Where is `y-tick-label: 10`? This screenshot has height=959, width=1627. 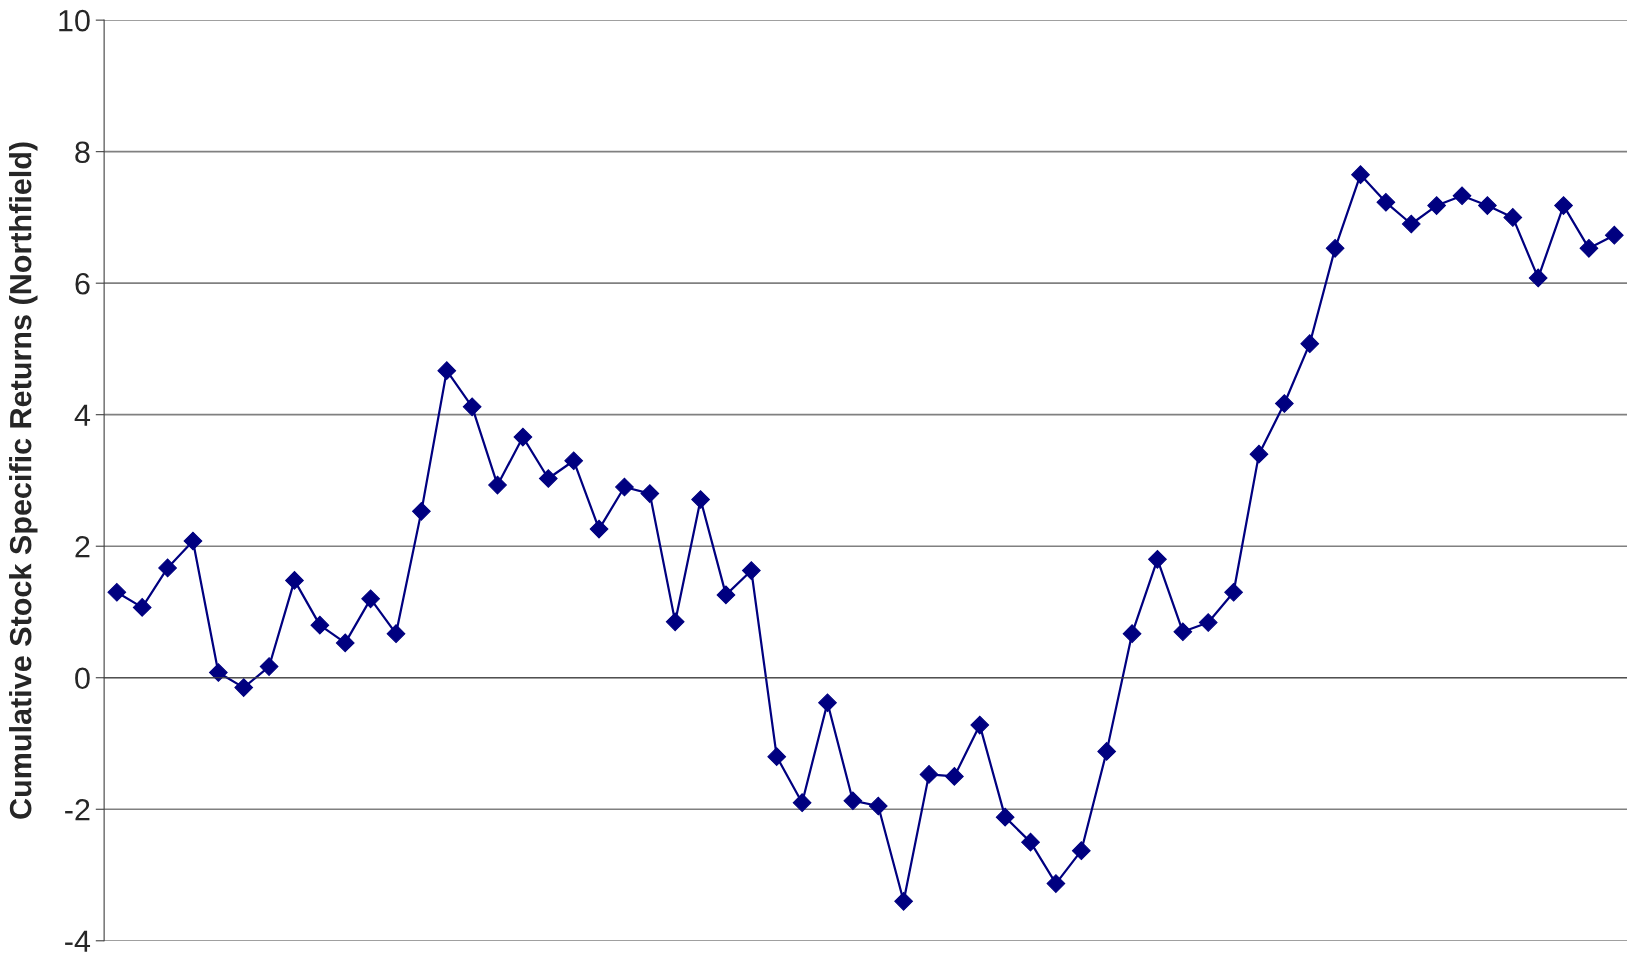 y-tick-label: 10 is located at coordinates (74, 20).